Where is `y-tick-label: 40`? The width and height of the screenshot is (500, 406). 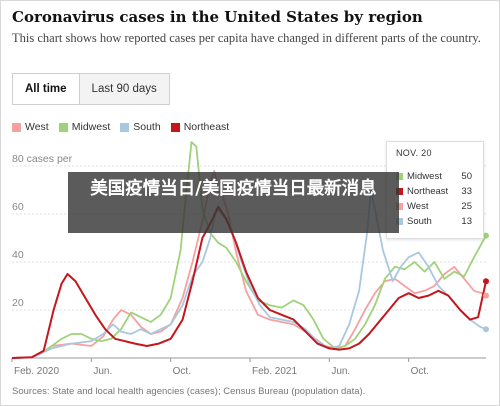
y-tick-label: 40 is located at coordinates (18, 255).